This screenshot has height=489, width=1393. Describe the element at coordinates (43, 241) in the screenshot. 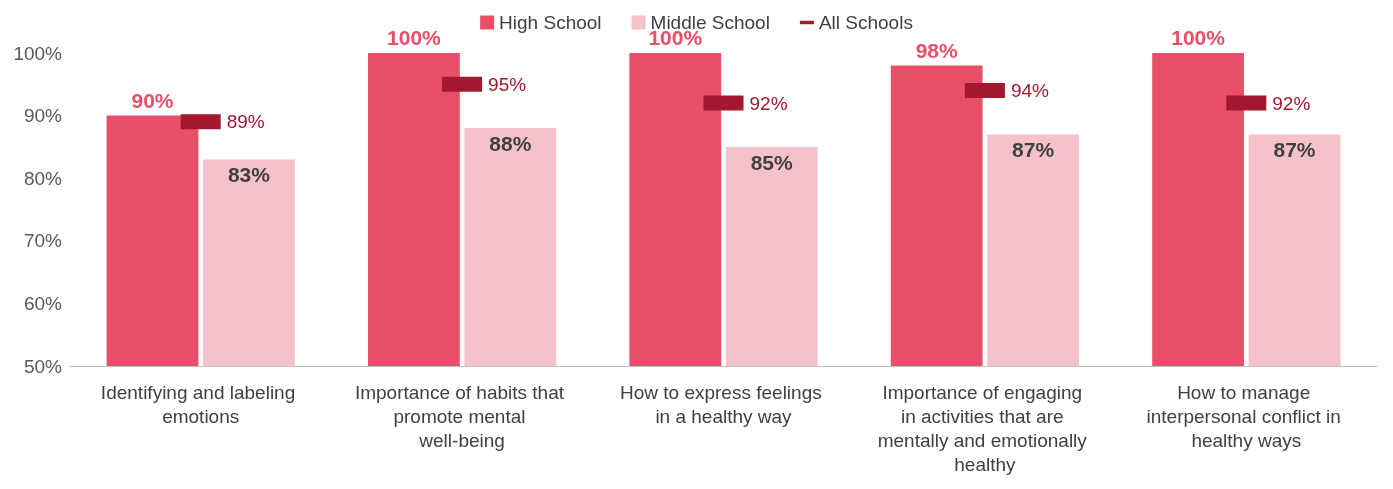

I see `y-tick-label: 70%` at that location.